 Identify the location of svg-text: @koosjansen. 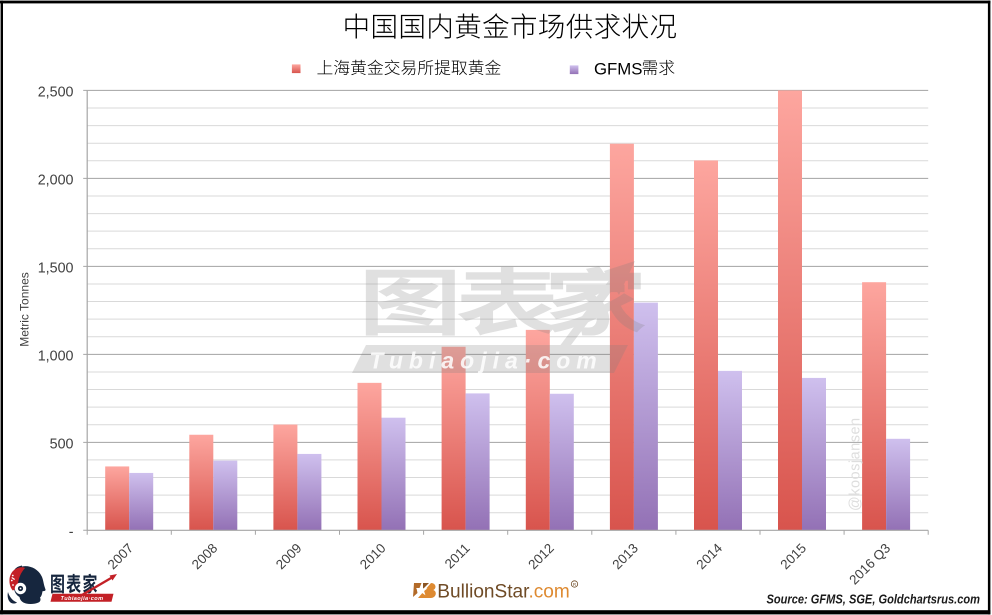
(856, 464).